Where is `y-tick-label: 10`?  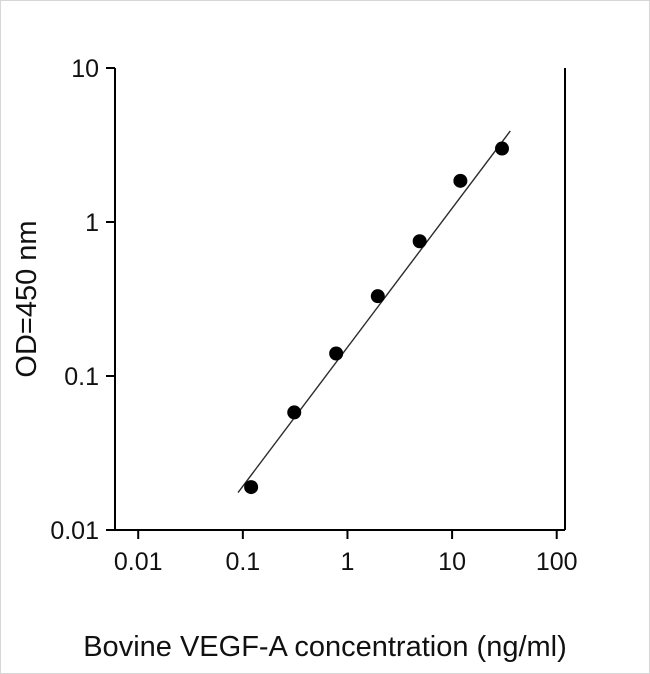 y-tick-label: 10 is located at coordinates (85, 69).